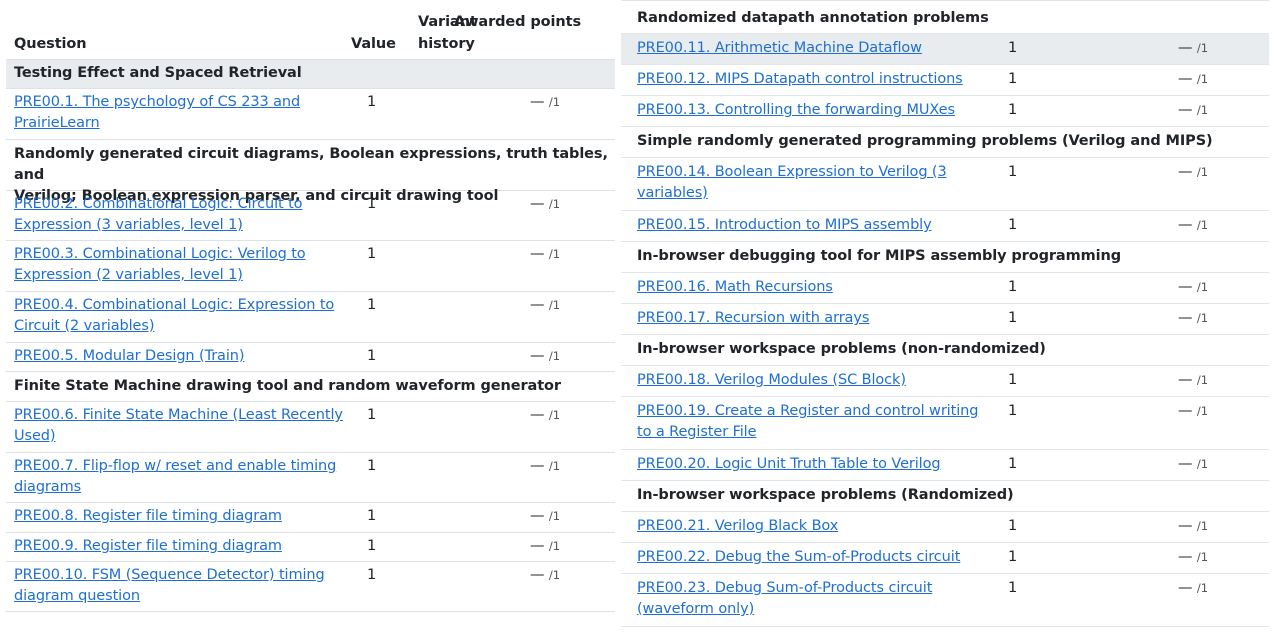 The height and width of the screenshot is (635, 1274). I want to click on question-link: PRE00.21. Verilog Black Box, so click(738, 526).